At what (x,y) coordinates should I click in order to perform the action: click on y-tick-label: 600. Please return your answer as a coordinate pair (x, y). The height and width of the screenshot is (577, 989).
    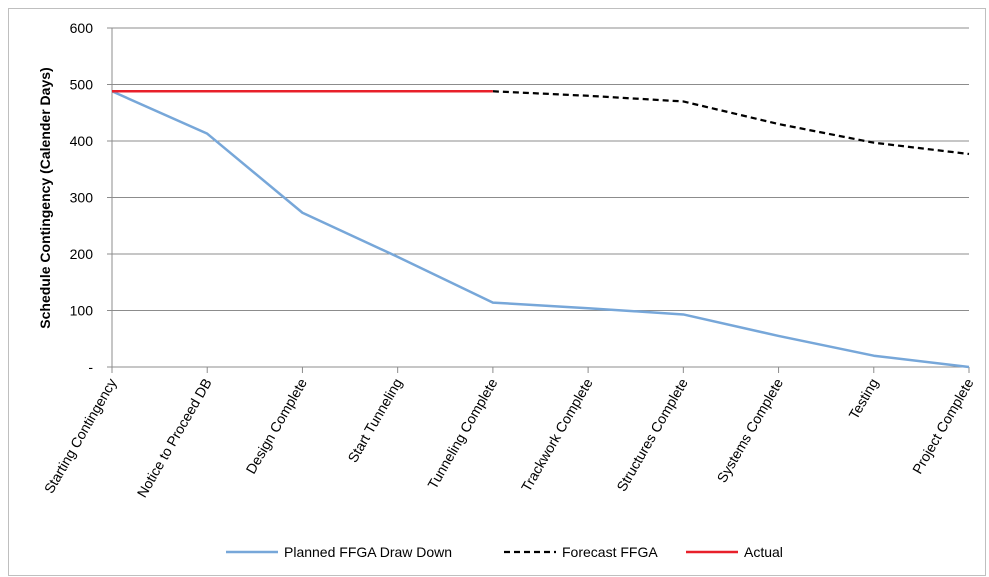
    Looking at the image, I should click on (82, 28).